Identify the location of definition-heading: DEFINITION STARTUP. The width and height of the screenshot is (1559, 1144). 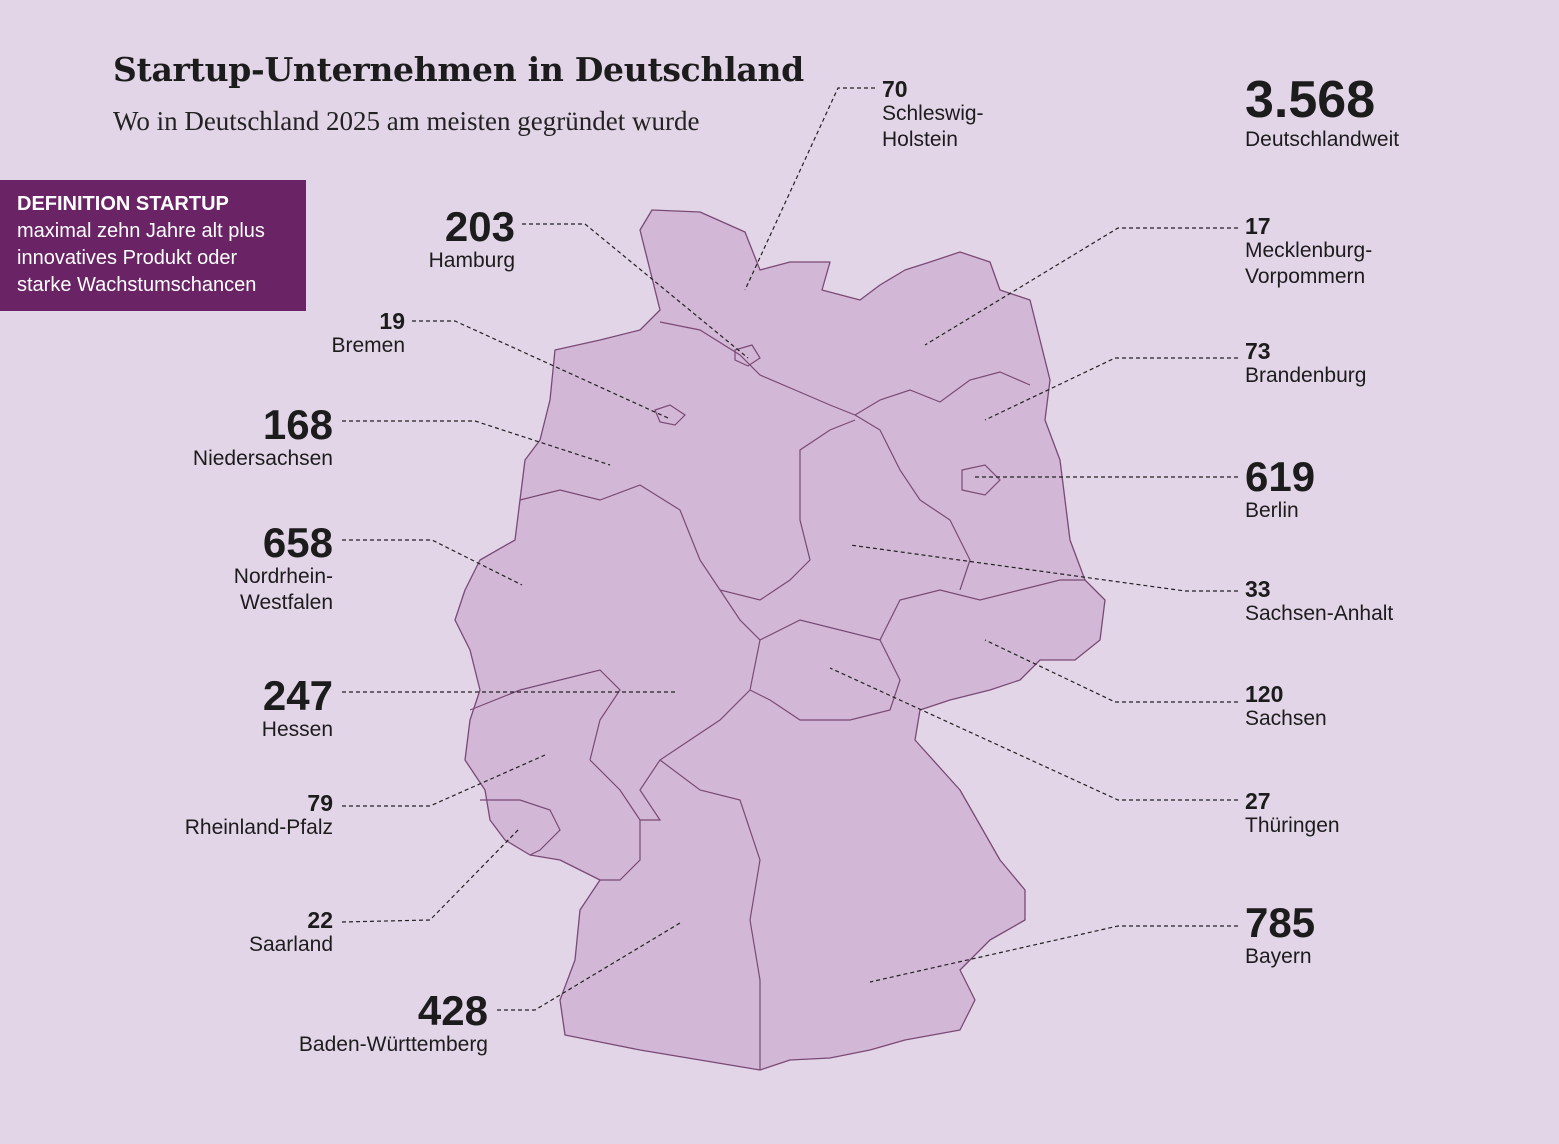
(123, 204).